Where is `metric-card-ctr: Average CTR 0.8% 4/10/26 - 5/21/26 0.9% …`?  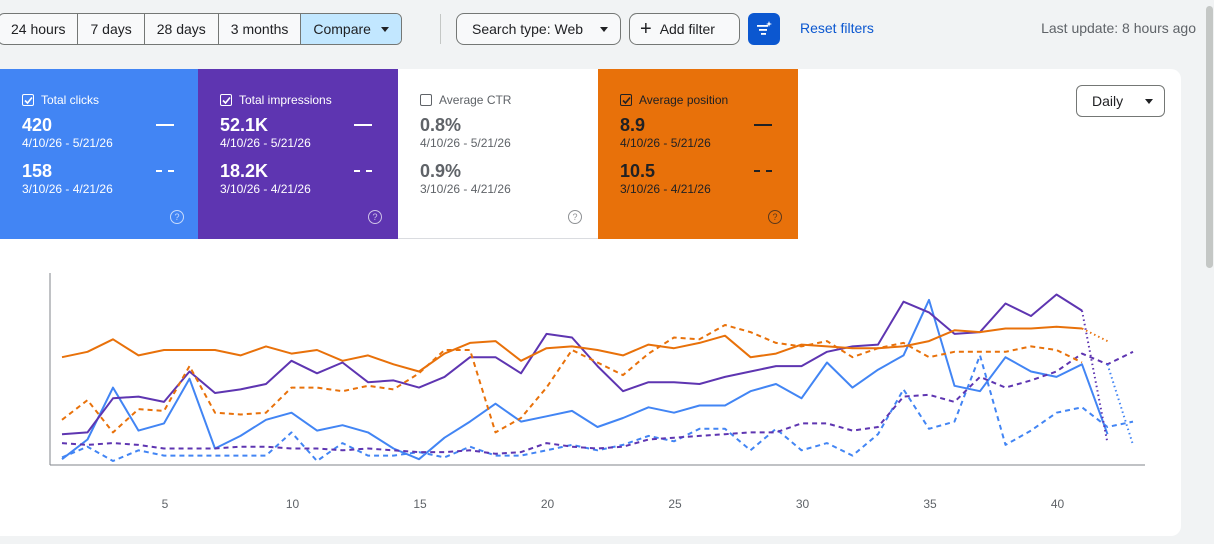
metric-card-ctr: Average CTR 0.8% 4/10/26 - 5/21/26 0.9% … is located at coordinates (498, 154).